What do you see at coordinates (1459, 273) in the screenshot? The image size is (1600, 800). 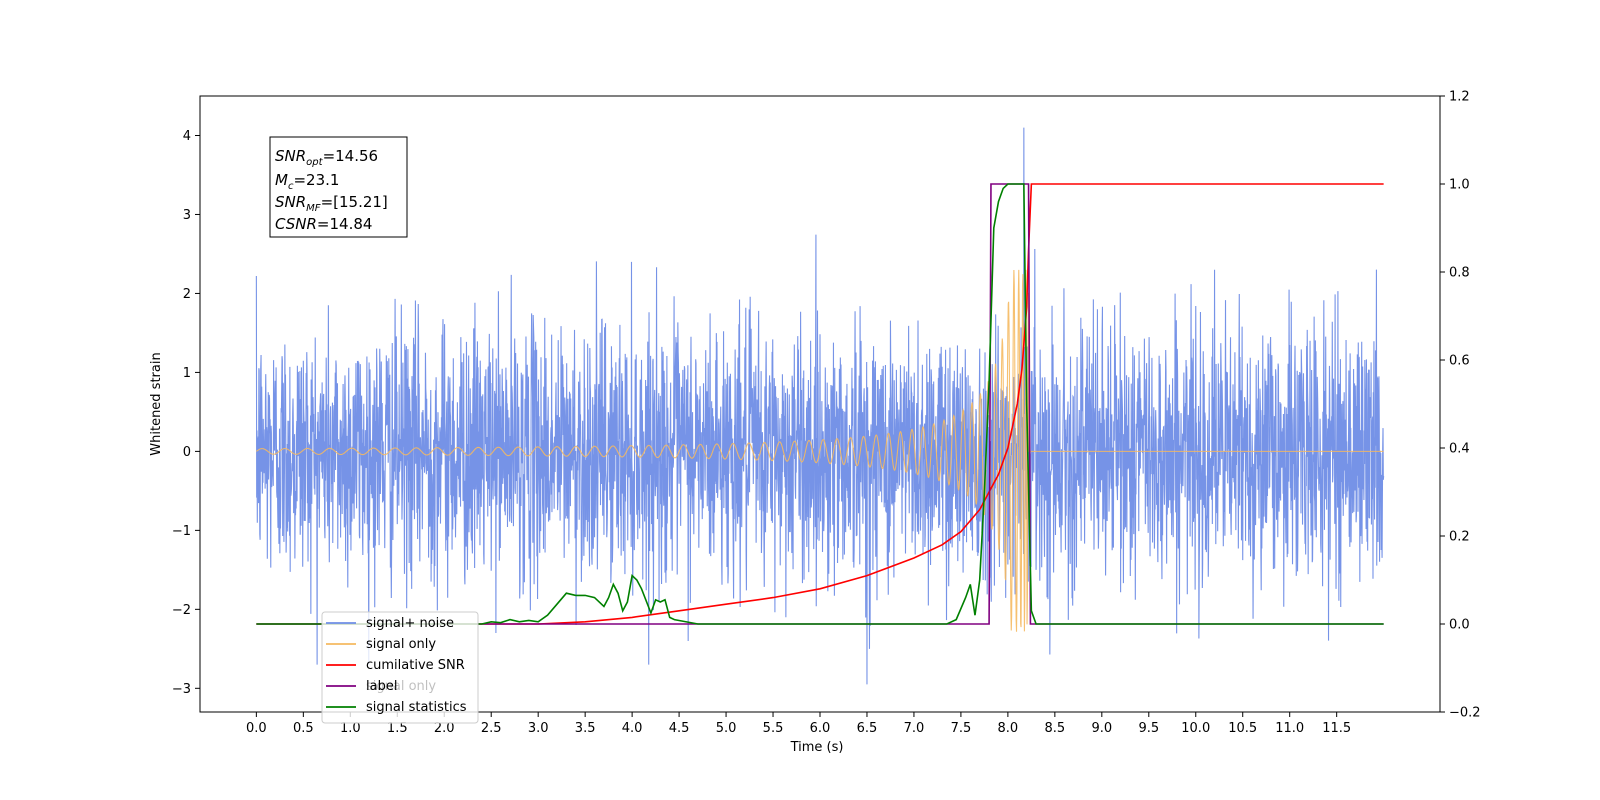 I see `y2-tick-label: 0.8` at bounding box center [1459, 273].